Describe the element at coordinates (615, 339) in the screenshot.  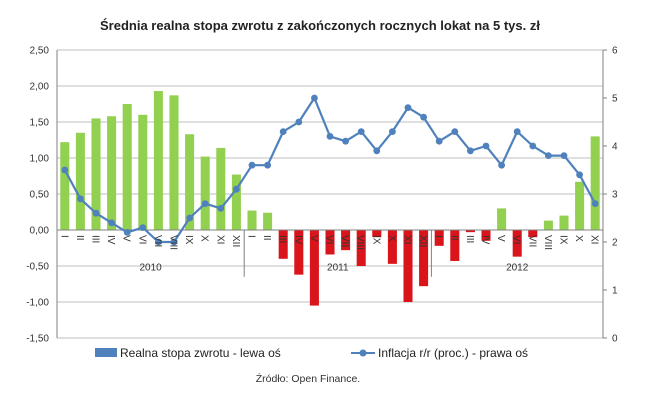
I see `right-axis-tick-label: 0` at that location.